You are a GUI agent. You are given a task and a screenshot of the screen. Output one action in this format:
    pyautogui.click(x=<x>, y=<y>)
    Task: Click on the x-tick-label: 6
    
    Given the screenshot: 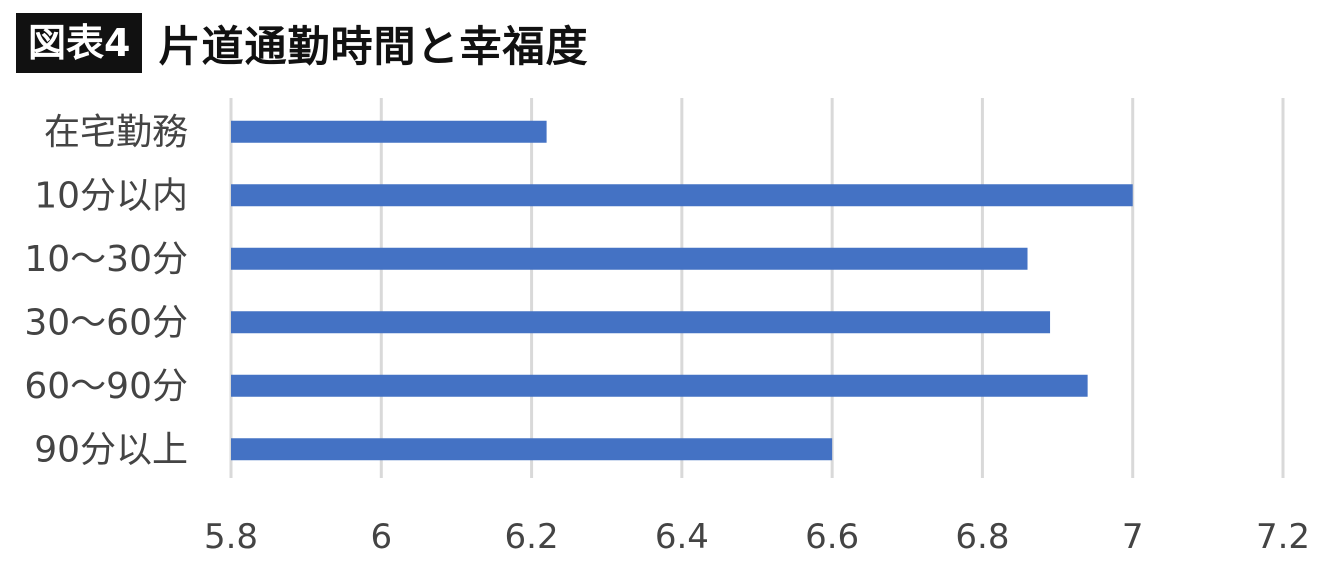 What is the action you would take?
    pyautogui.click(x=381, y=537)
    